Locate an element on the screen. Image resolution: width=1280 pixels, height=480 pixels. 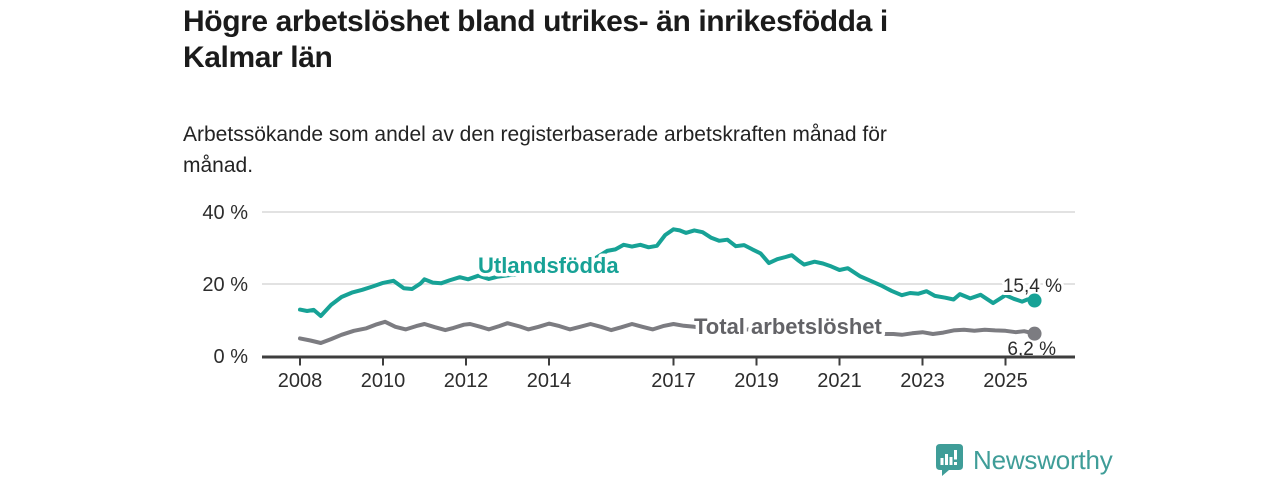
series-end-dot-total-arbetsloshet is located at coordinates (1034, 333).